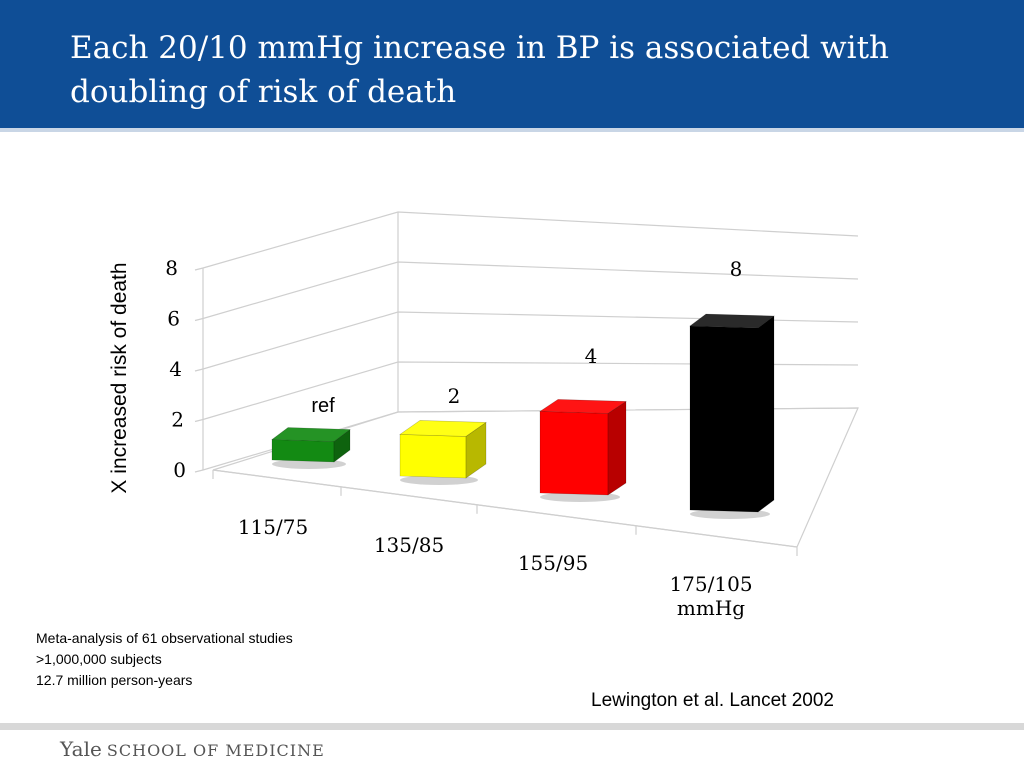 This screenshot has height=768, width=1024. What do you see at coordinates (171, 268) in the screenshot?
I see `y-tick-label: 8` at bounding box center [171, 268].